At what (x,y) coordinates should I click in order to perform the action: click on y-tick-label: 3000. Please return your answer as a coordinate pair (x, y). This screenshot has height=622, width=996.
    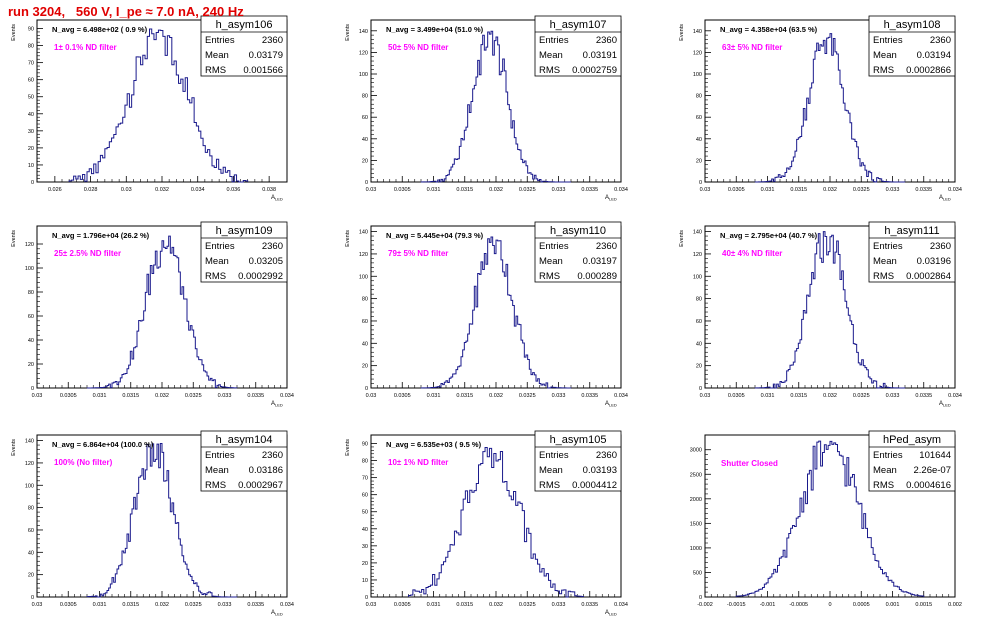
    Looking at the image, I should click on (696, 451).